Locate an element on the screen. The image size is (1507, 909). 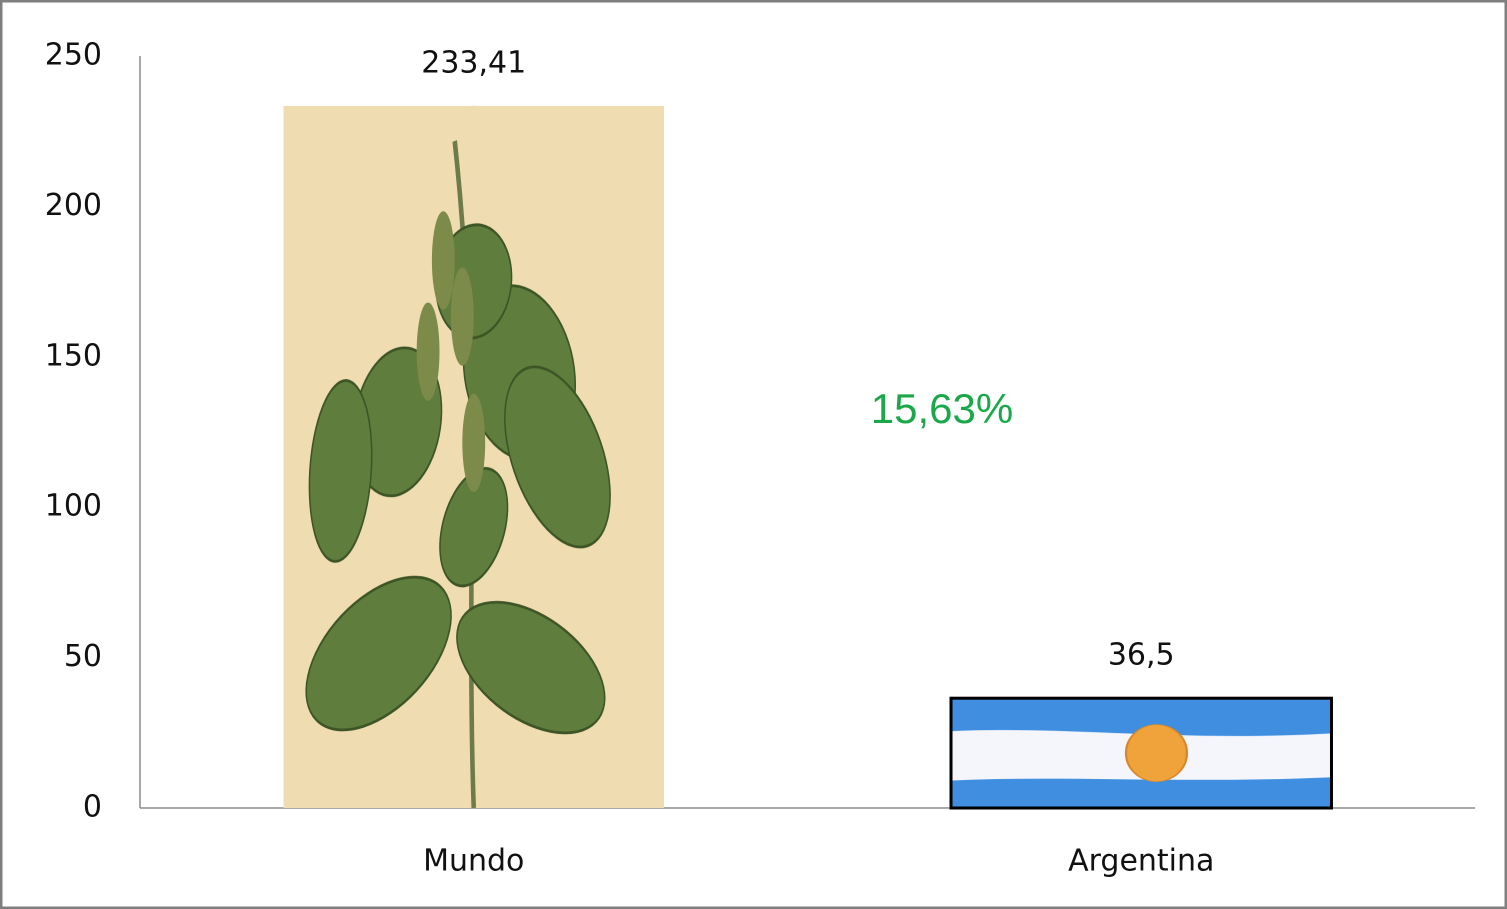
bar is located at coordinates (1141, 753).